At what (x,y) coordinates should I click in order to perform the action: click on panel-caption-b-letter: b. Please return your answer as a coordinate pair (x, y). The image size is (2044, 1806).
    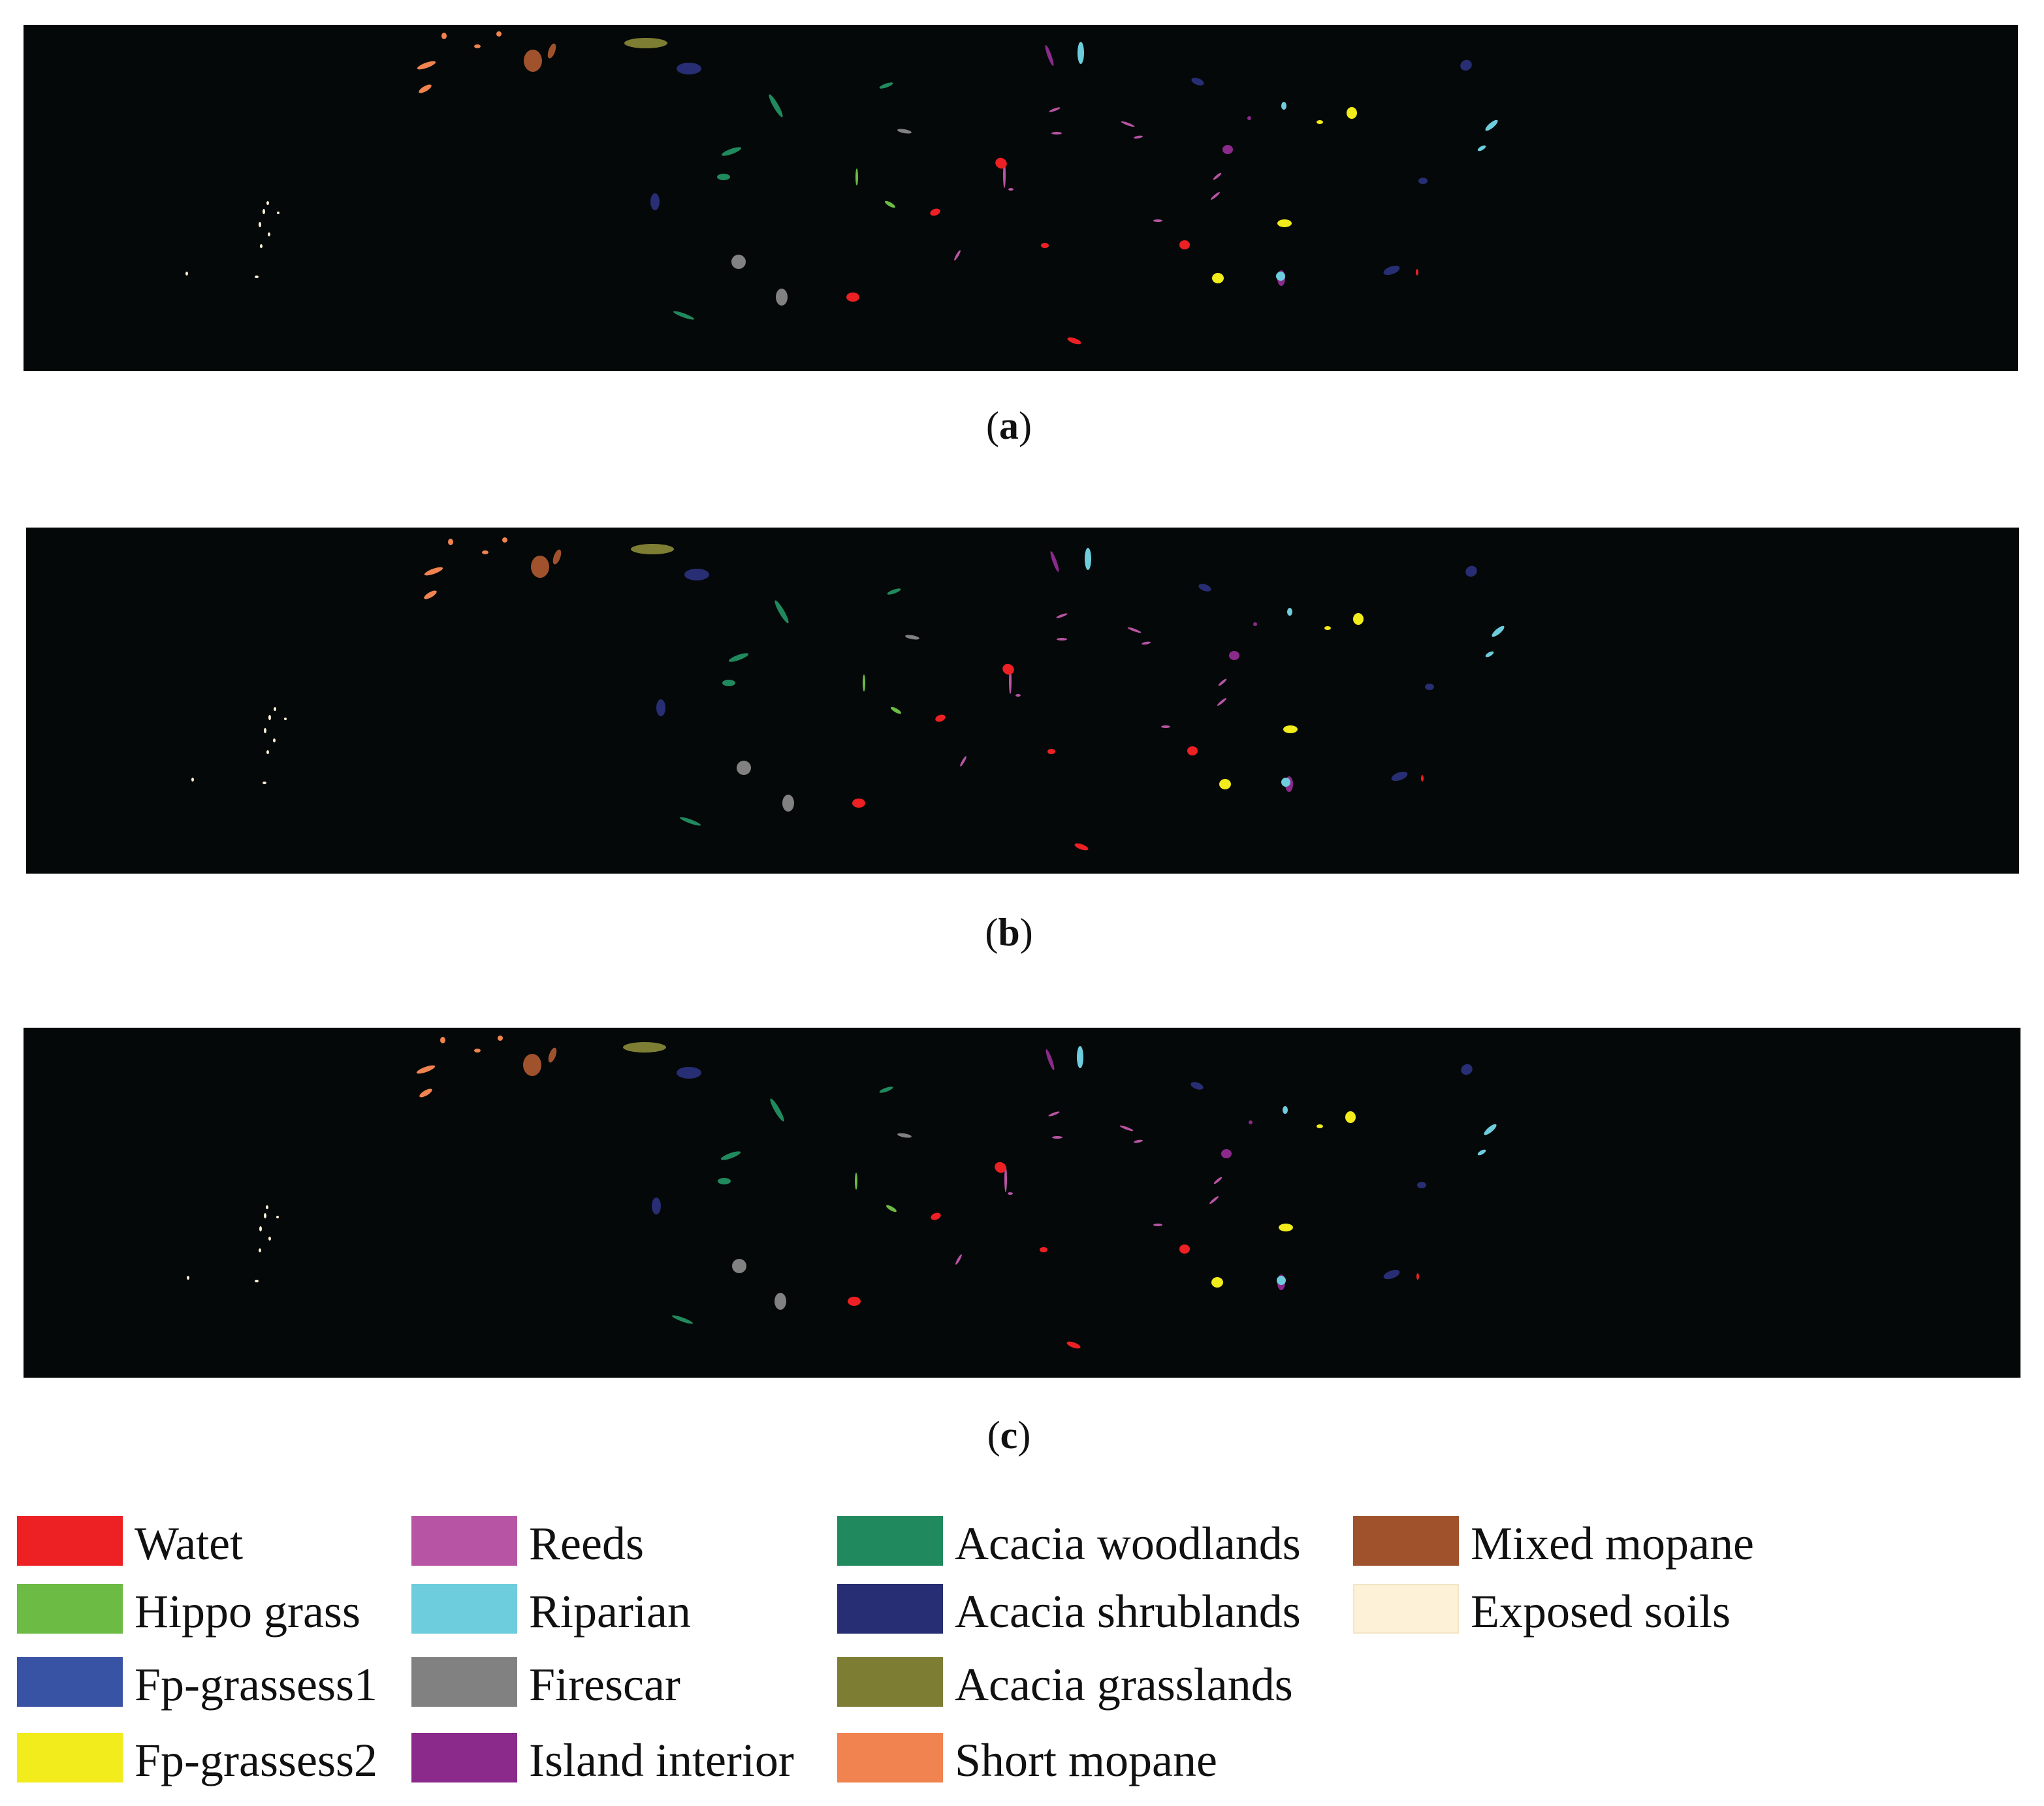
    Looking at the image, I should click on (1009, 932).